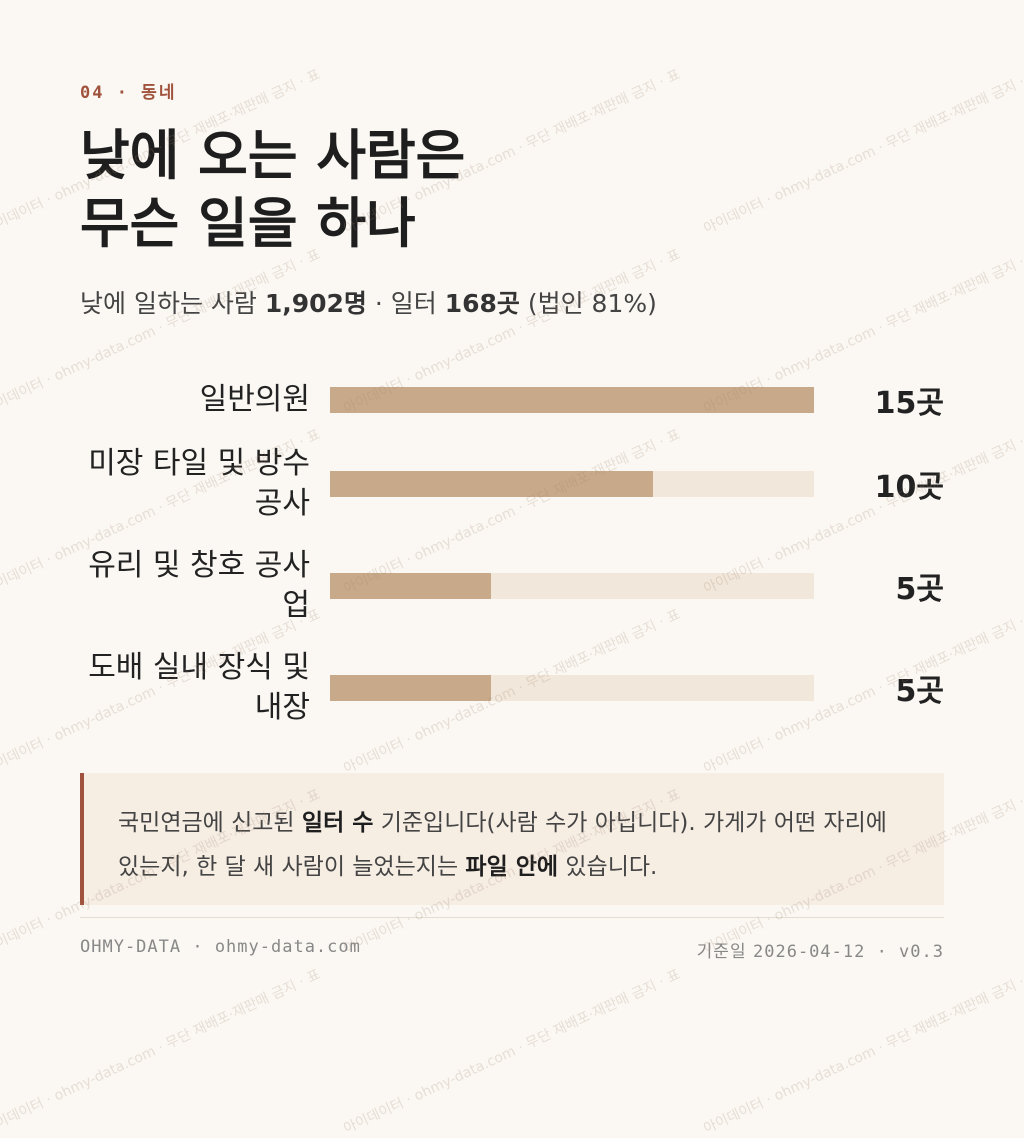 The image size is (1024, 1138). I want to click on value-label: 10곳, so click(909, 487).